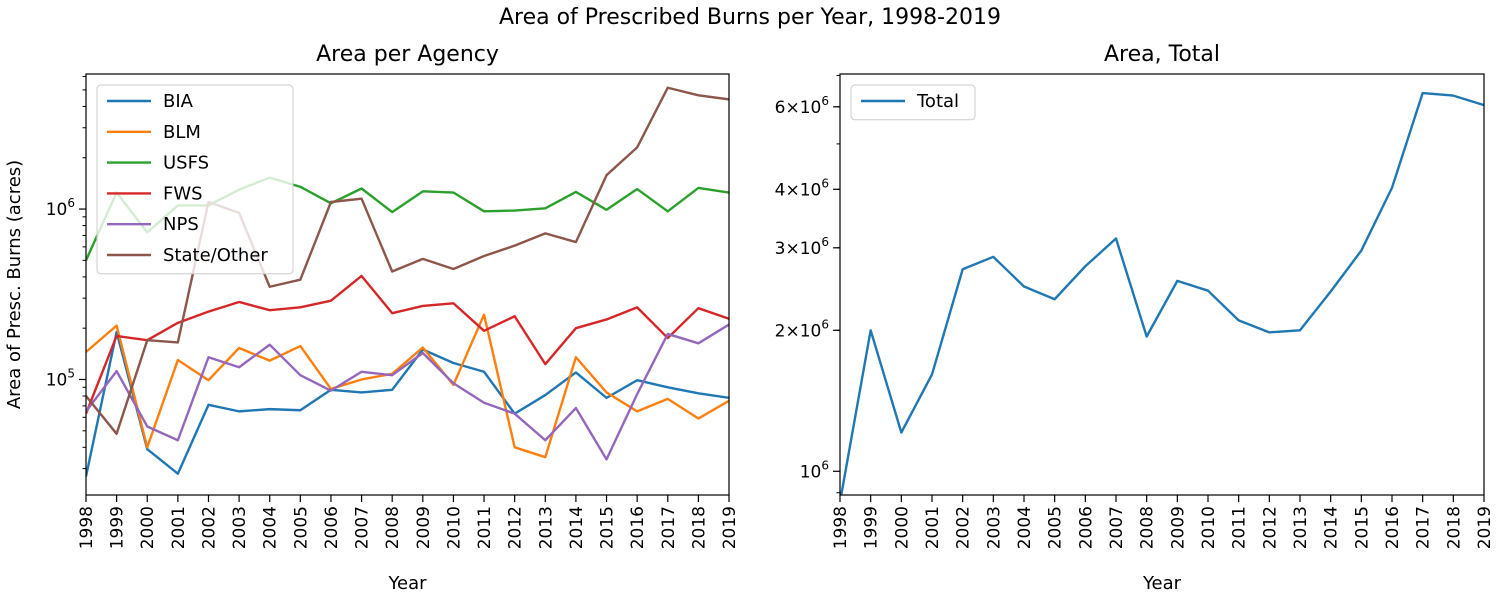 Image resolution: width=1500 pixels, height=600 pixels. I want to click on chart2-legend: Total, so click(913, 102).